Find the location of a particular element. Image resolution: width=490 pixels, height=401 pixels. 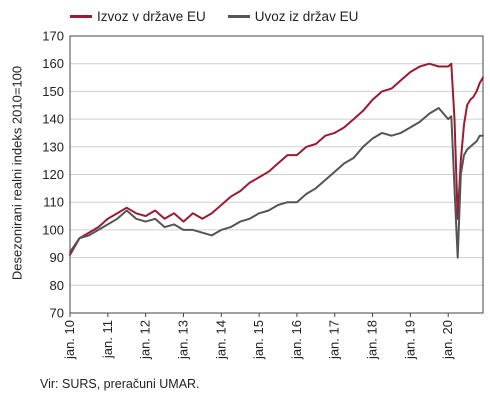

x-tick-label: jan. 16 is located at coordinates (296, 340).